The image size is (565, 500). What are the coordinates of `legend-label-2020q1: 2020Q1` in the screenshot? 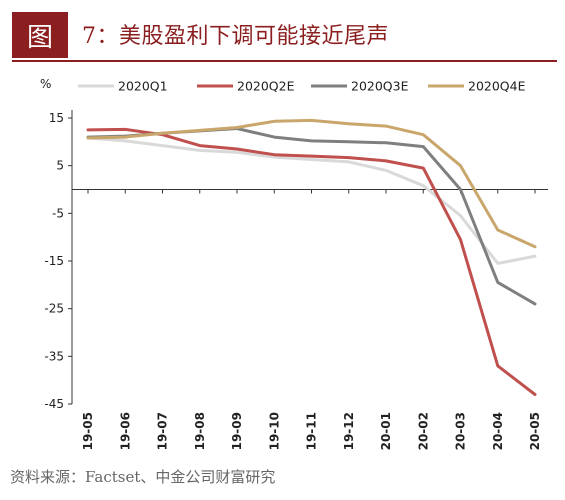 It's located at (143, 86).